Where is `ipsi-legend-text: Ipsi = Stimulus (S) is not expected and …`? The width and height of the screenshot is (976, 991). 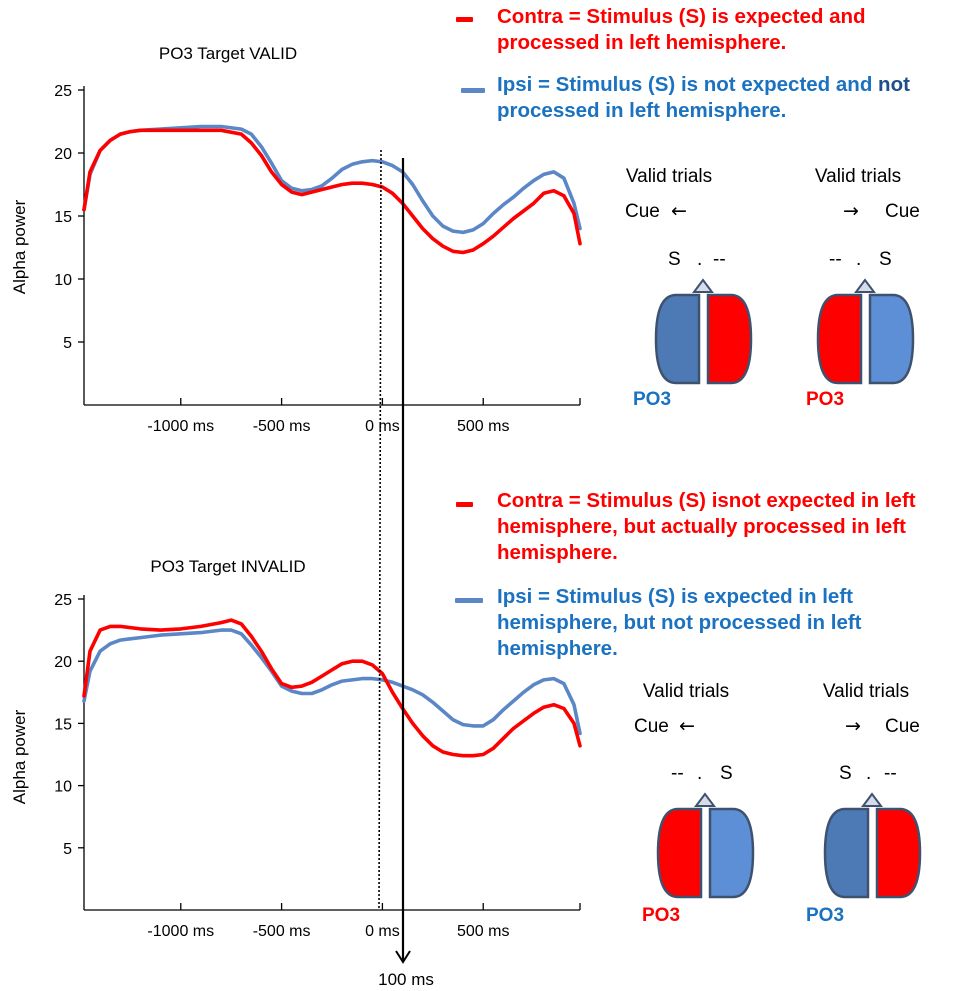
ipsi-legend-text: Ipsi = Stimulus (S) is not expected and … is located at coordinates (732, 98).